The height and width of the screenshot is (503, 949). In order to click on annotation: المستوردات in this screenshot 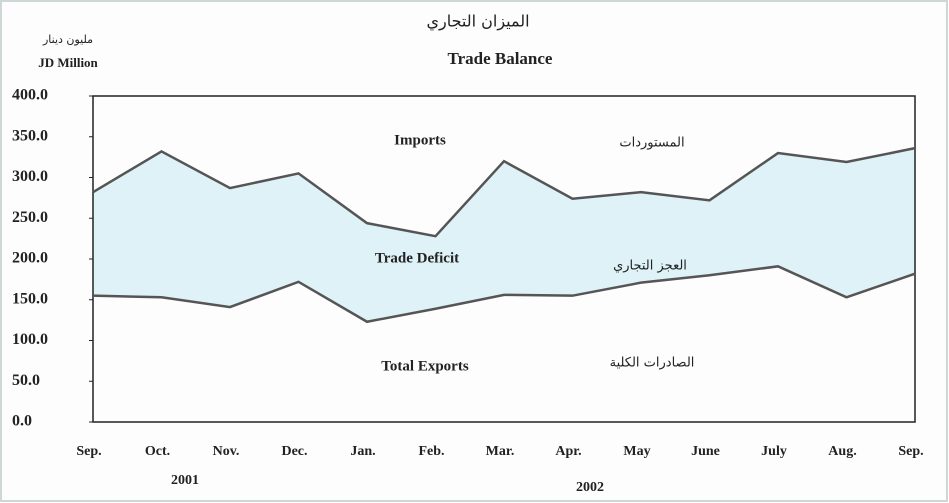, I will do `click(651, 143)`.